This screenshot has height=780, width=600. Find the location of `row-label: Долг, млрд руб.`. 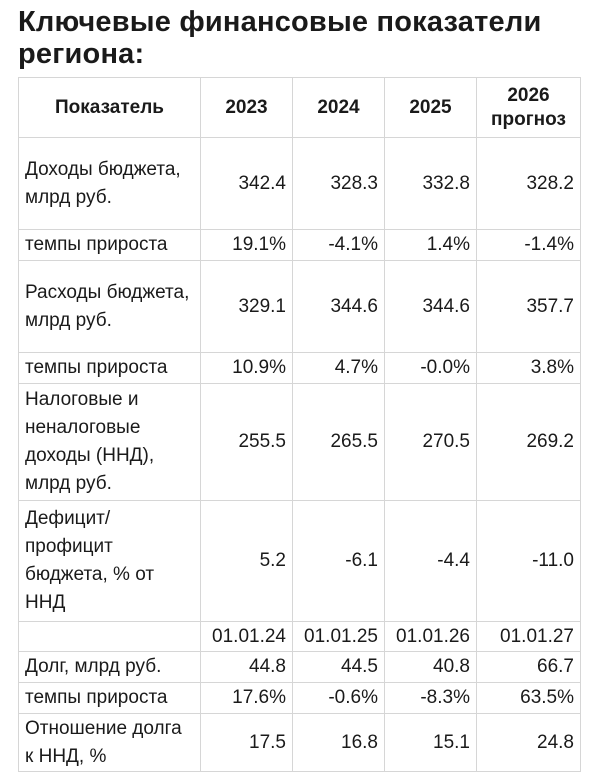

row-label: Долг, млрд руб. is located at coordinates (109, 667).